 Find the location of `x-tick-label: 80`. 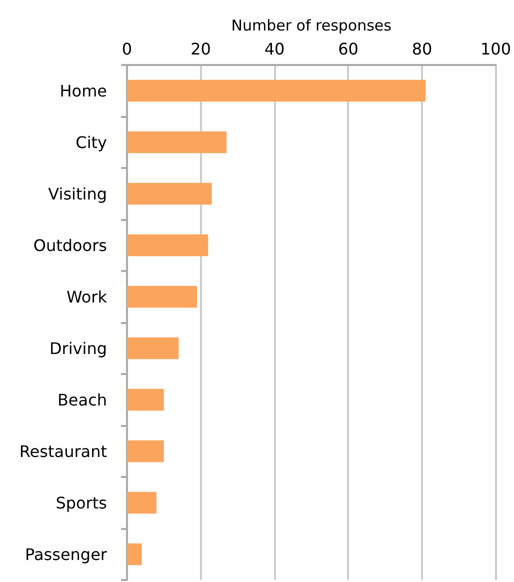

x-tick-label: 80 is located at coordinates (422, 49).